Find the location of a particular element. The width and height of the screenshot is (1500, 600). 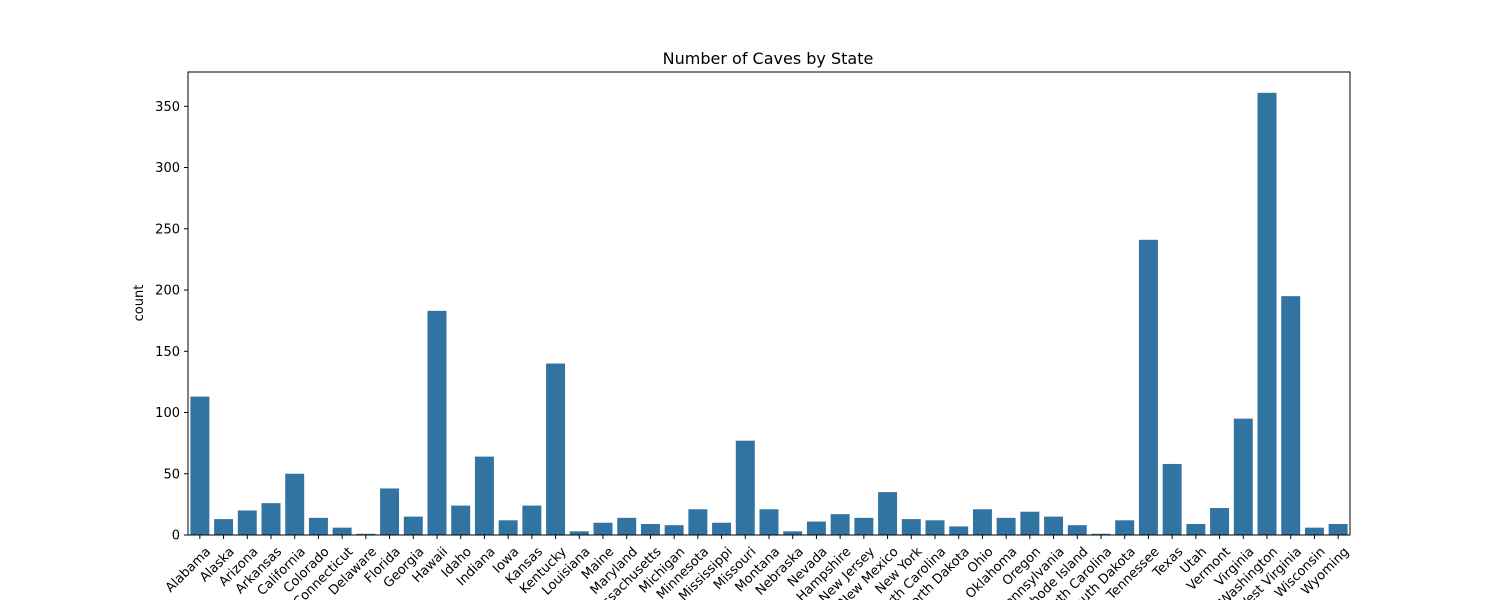

bar-georgia is located at coordinates (413, 525).